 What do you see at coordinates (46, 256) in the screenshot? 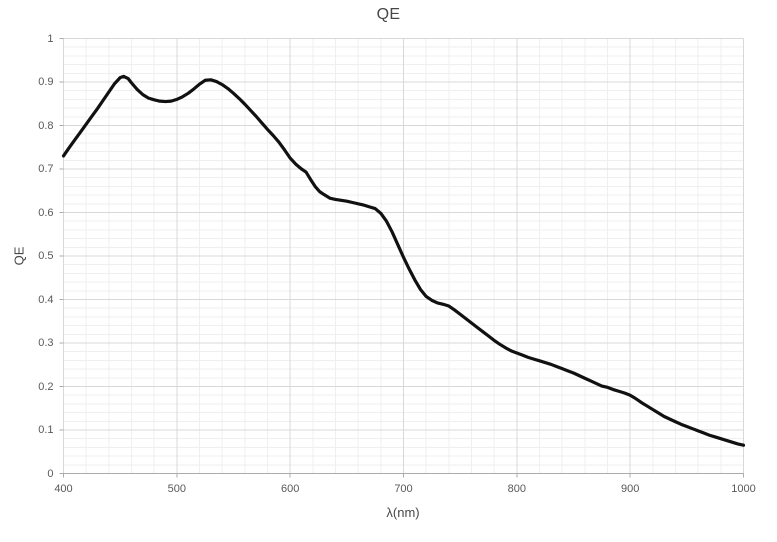
I see `y-tick-label: 0.5` at bounding box center [46, 256].